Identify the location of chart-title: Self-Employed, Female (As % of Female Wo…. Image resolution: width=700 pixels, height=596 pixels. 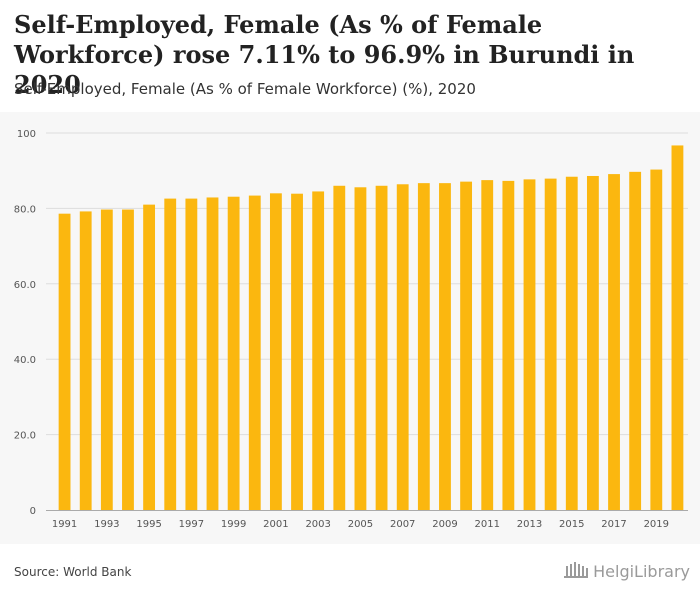
(324, 54).